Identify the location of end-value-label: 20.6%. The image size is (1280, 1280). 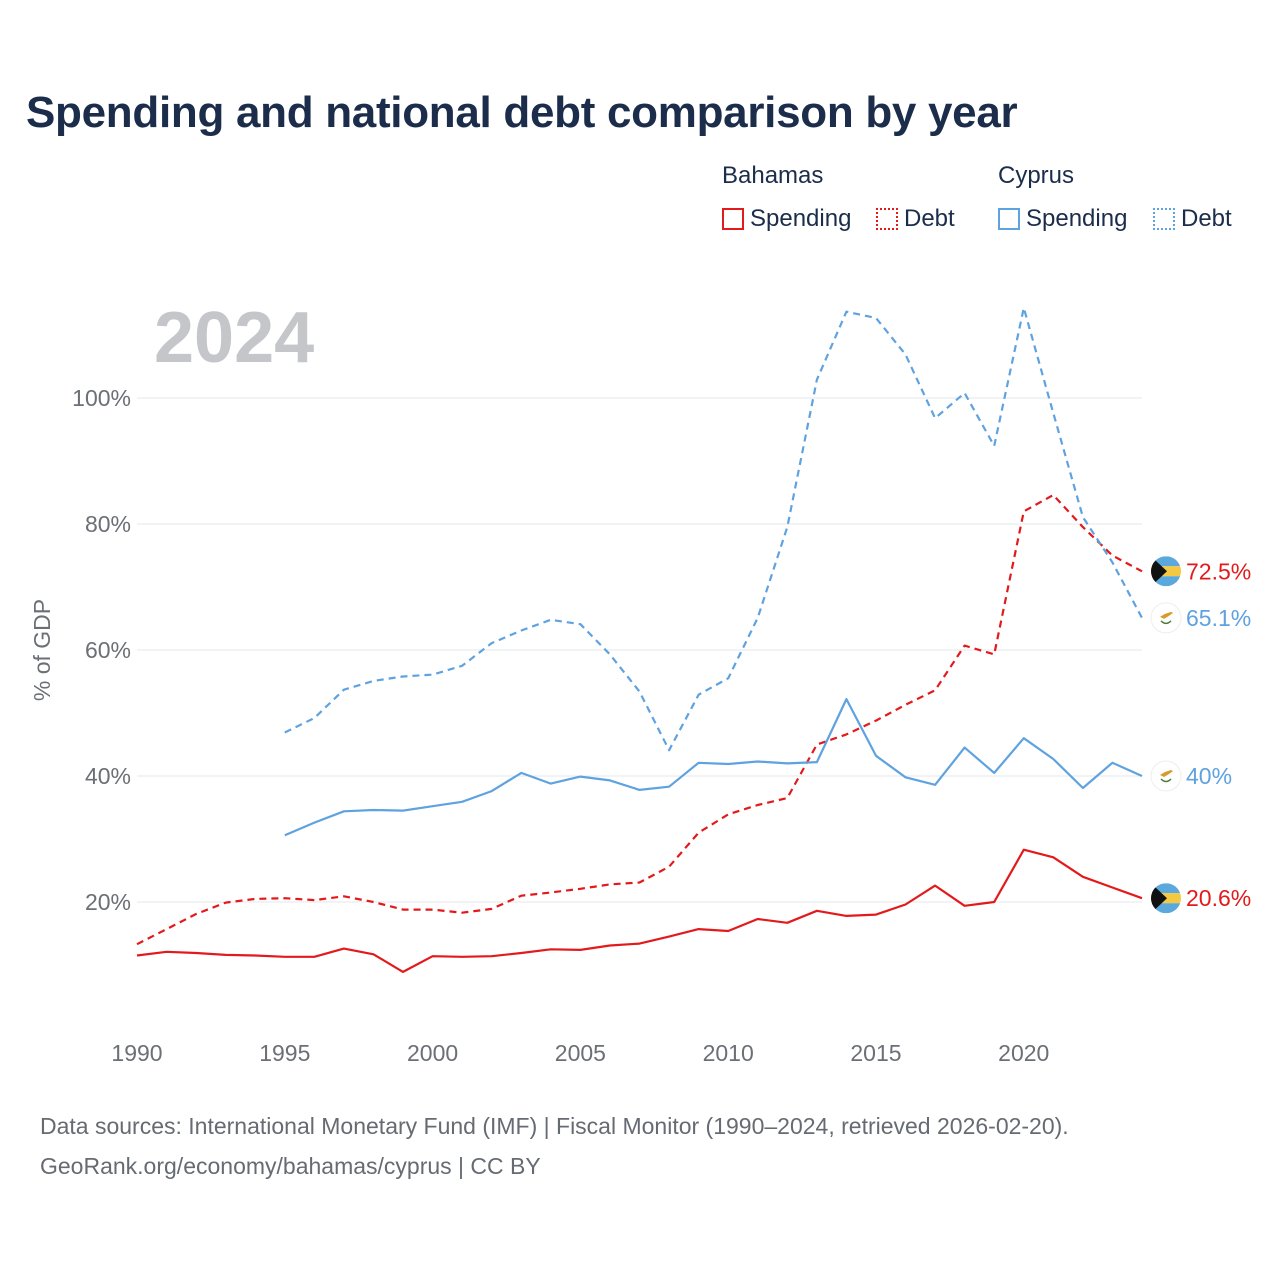
(1218, 898).